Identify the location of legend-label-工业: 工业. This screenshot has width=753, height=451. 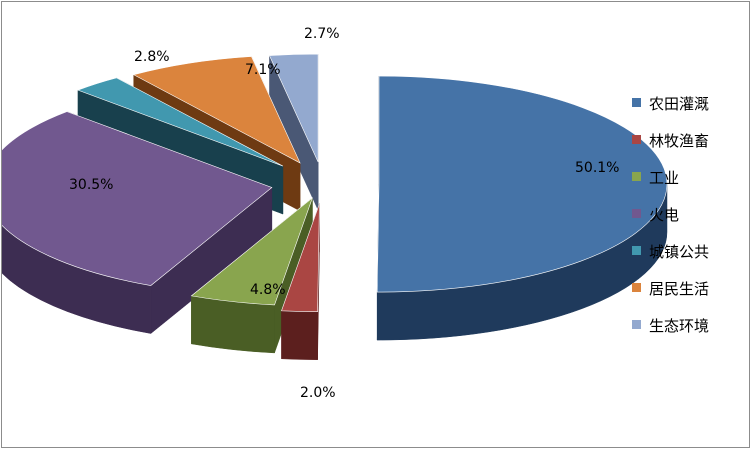
(664, 178).